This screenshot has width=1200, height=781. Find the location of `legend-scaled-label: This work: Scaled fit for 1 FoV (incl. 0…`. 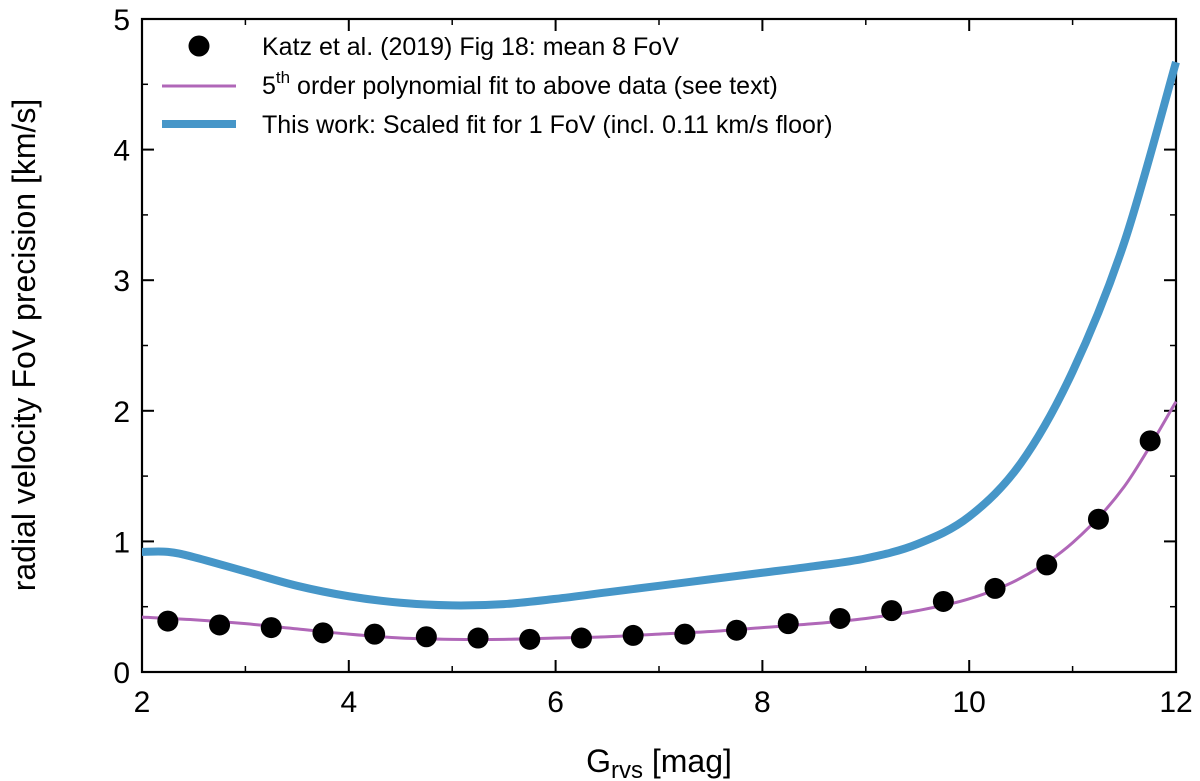

legend-scaled-label: This work: Scaled fit for 1 FoV (incl. 0… is located at coordinates (547, 125).